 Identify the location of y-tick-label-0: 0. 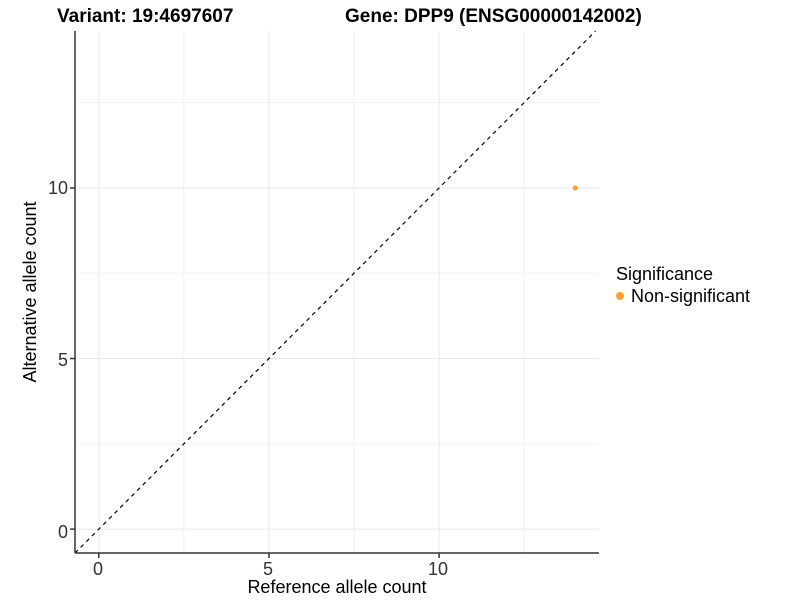
(62, 532).